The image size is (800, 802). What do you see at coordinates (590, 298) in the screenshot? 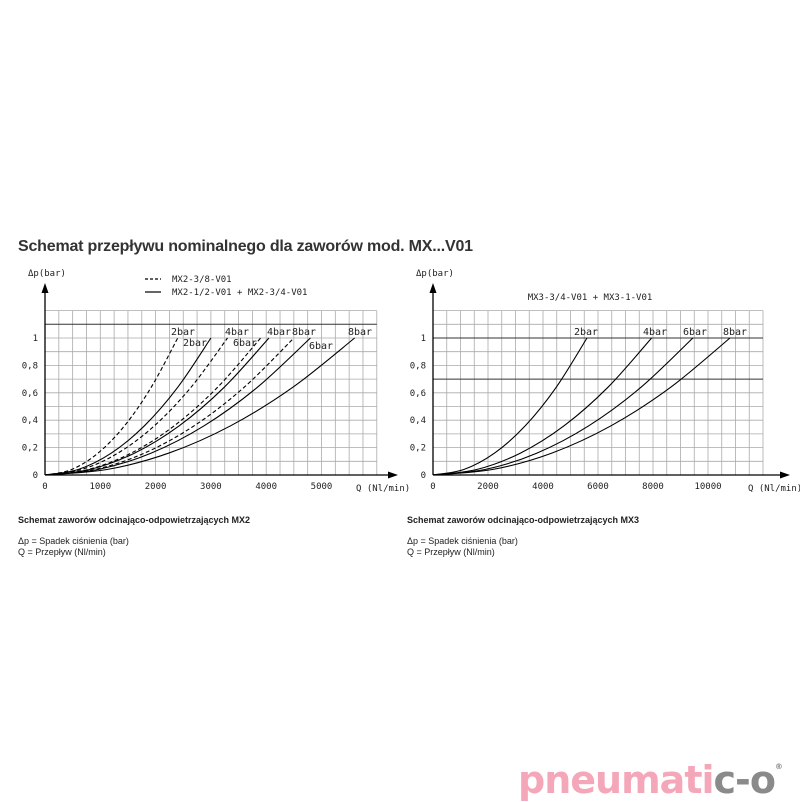
I see `chart-title: MX3-3/4-V01 + MX3-1-V01` at bounding box center [590, 298].